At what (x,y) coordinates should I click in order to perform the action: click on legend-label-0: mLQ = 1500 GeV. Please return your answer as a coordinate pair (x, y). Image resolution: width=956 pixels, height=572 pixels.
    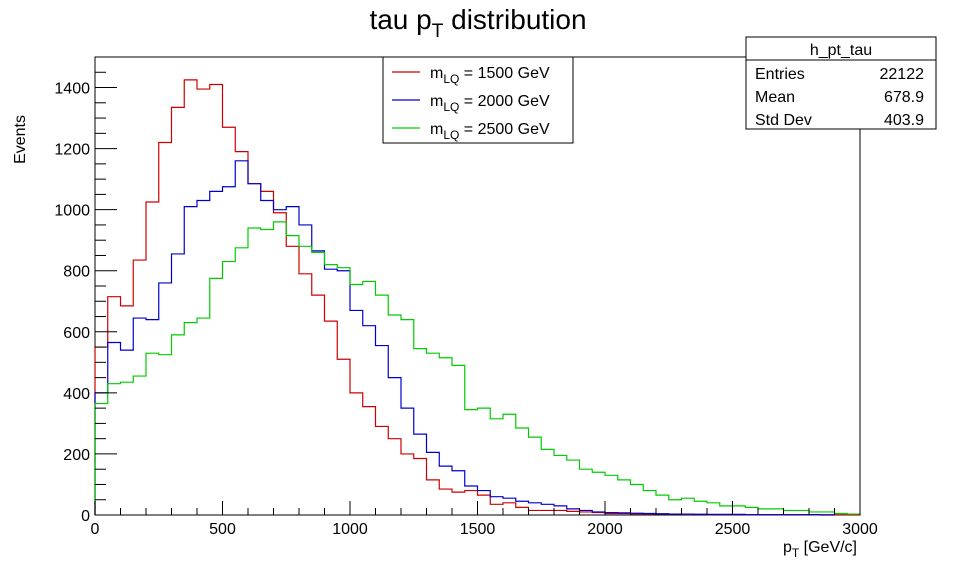
    Looking at the image, I should click on (490, 75).